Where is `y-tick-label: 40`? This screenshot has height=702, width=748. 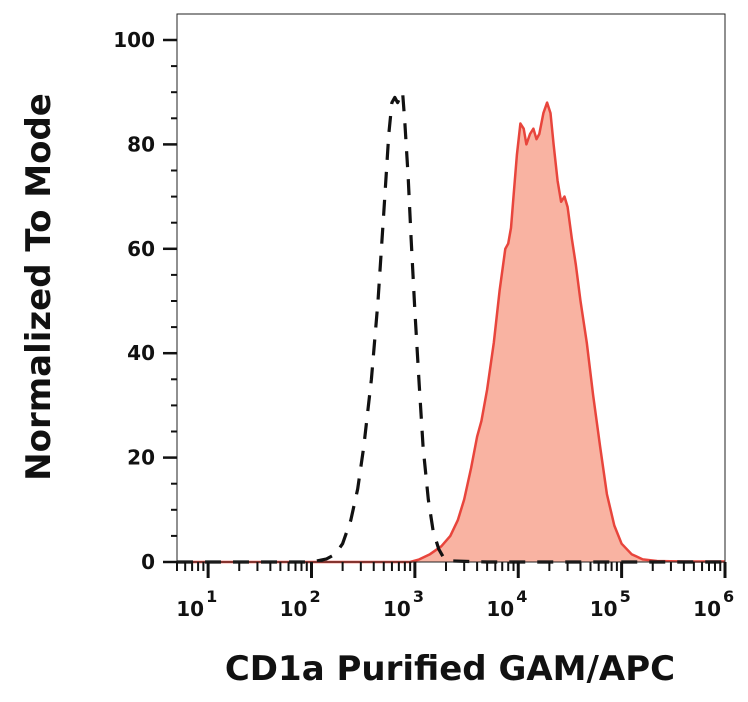
y-tick-label: 40 is located at coordinates (141, 353).